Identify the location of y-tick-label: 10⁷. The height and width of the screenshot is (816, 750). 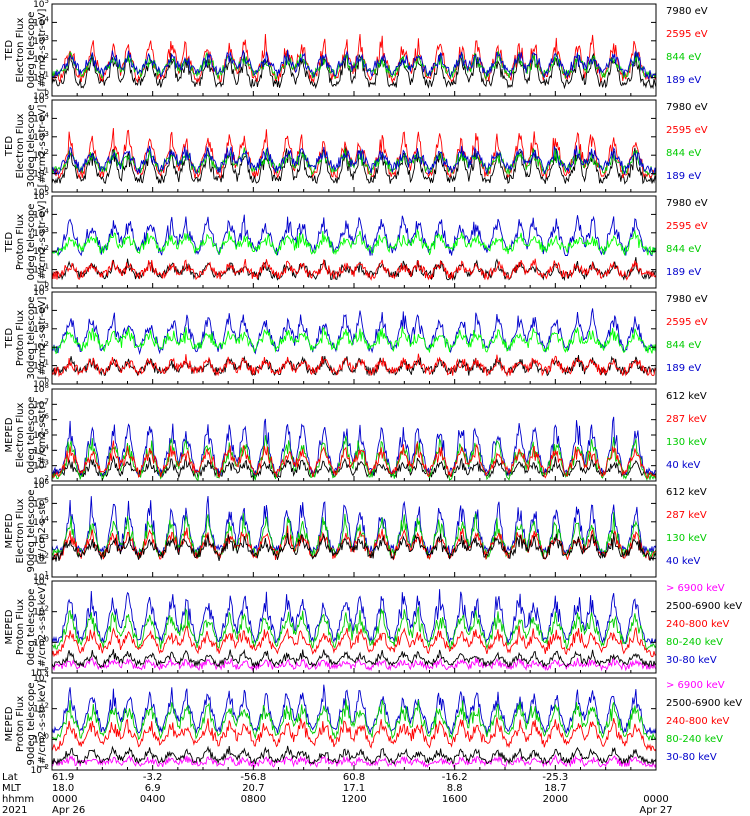
(41, 403).